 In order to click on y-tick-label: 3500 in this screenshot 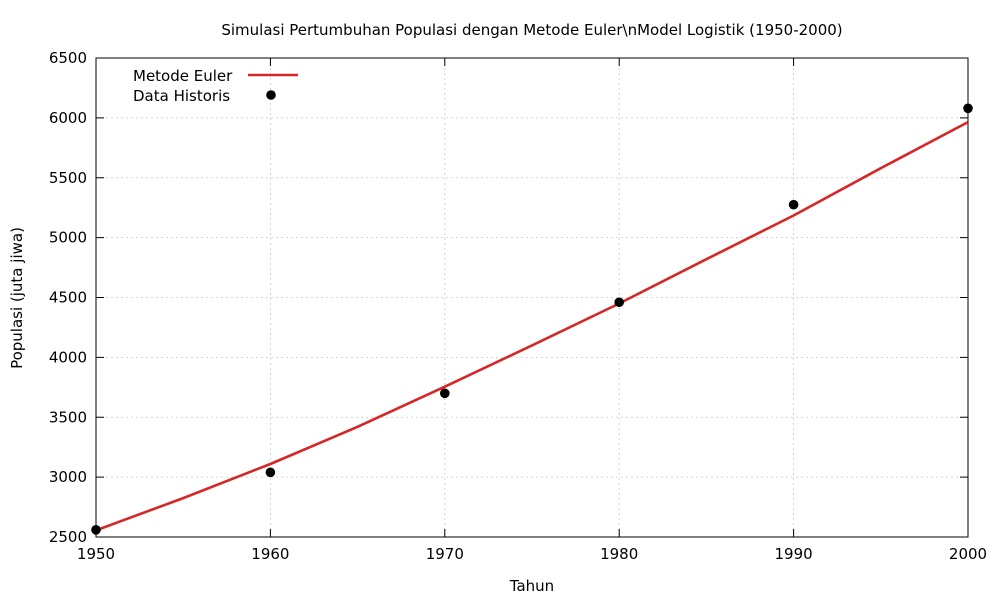, I will do `click(68, 417)`.